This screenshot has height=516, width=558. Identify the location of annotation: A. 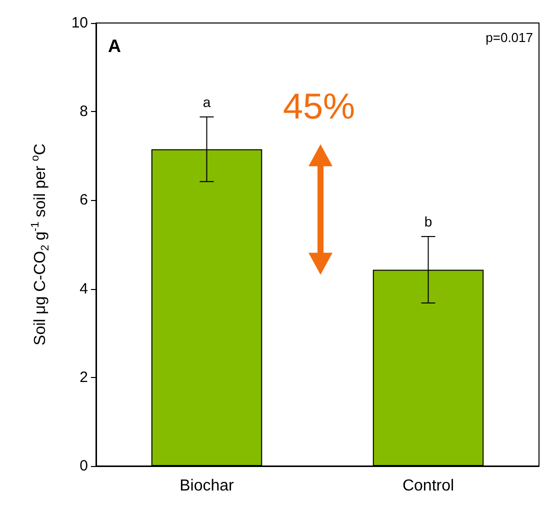
(114, 46).